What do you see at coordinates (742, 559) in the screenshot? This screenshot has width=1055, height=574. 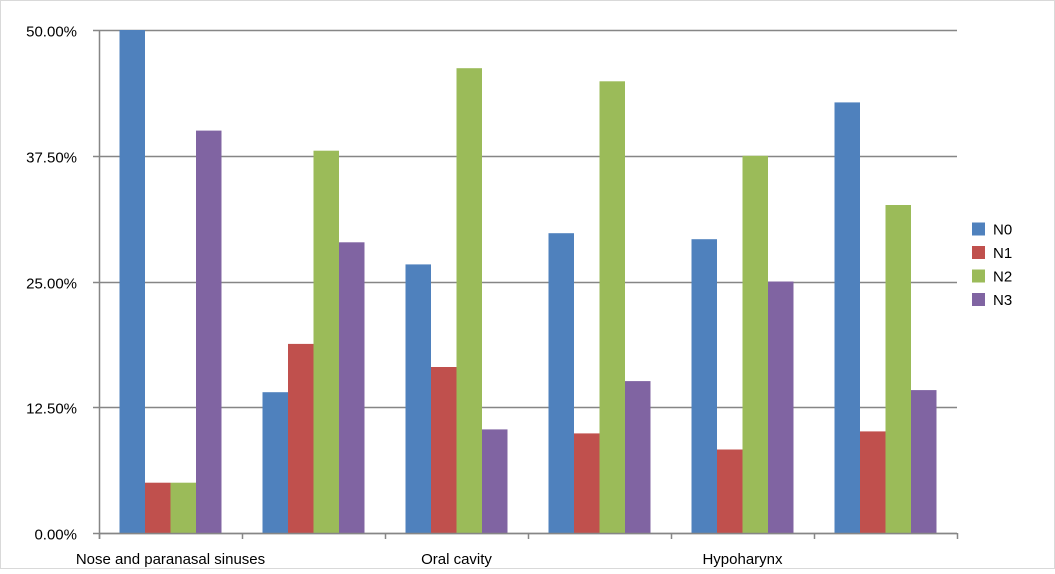 I see `x-tick-label: Hypoharynx` at bounding box center [742, 559].